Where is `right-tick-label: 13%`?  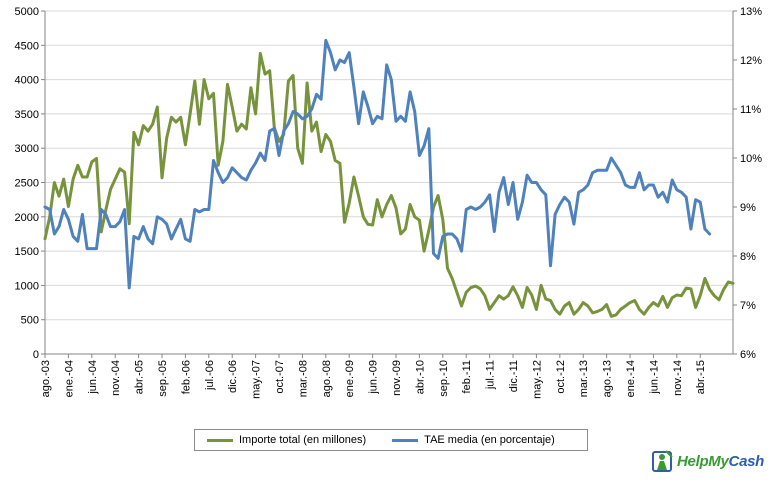
right-tick-label: 13% is located at coordinates (751, 12).